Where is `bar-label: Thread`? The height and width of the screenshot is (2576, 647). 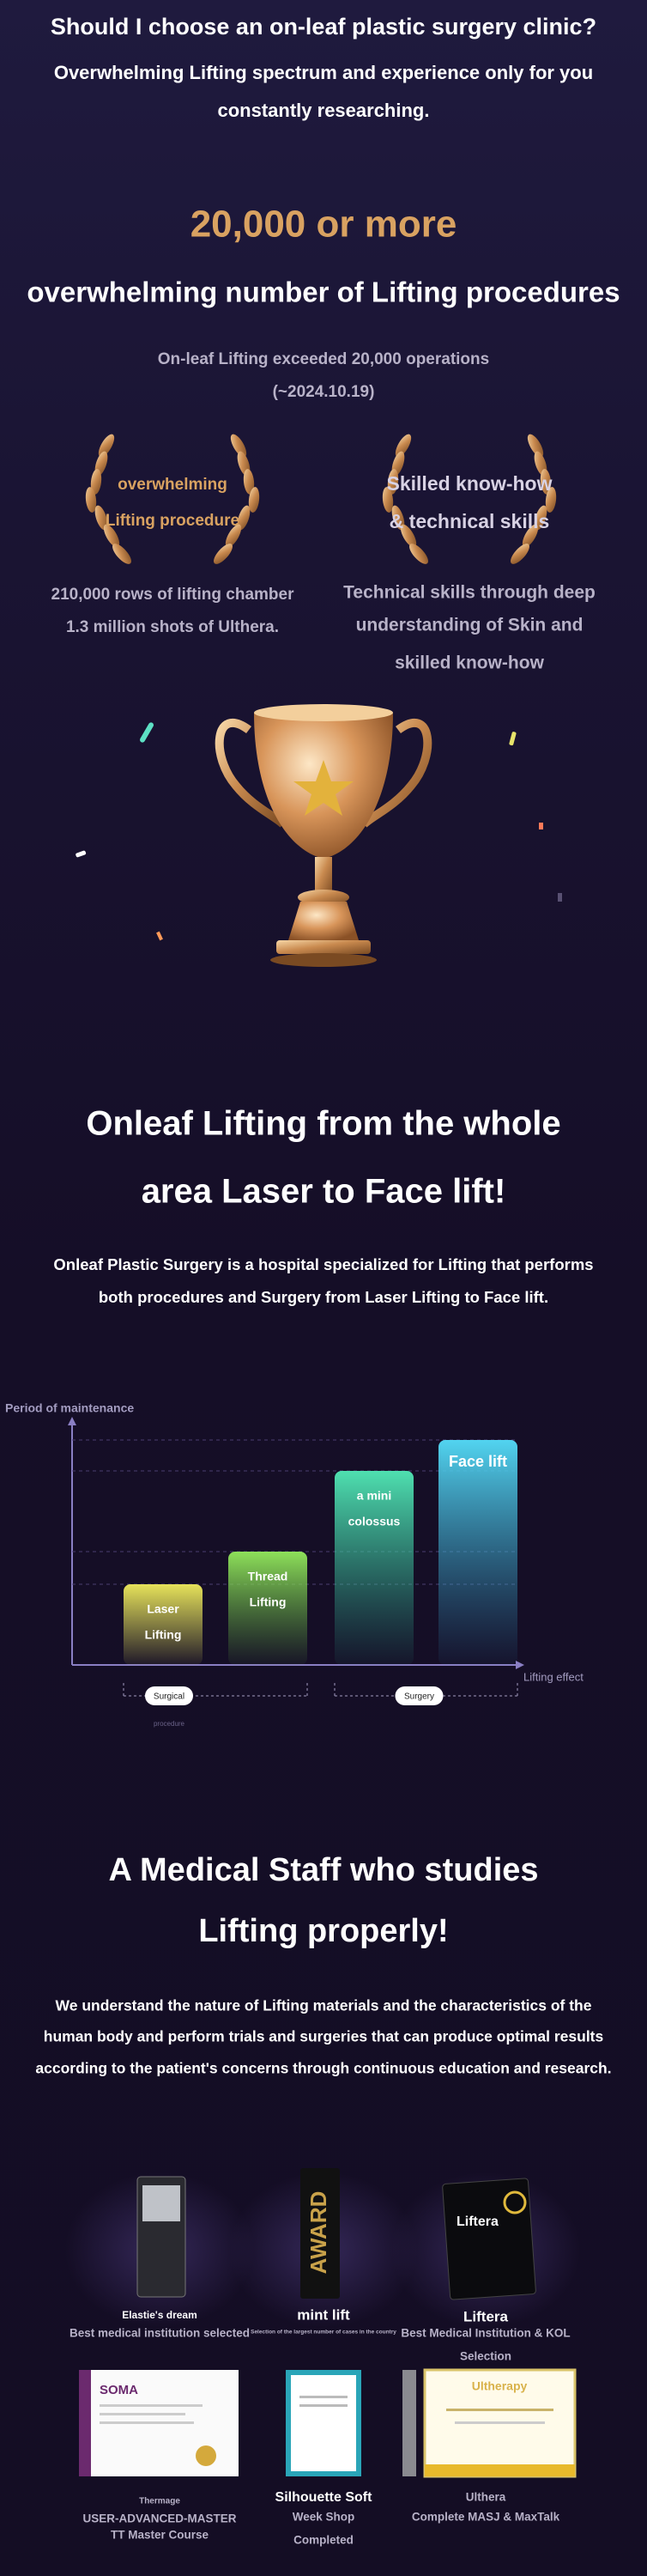
bar-label: Thread is located at coordinates (268, 1576).